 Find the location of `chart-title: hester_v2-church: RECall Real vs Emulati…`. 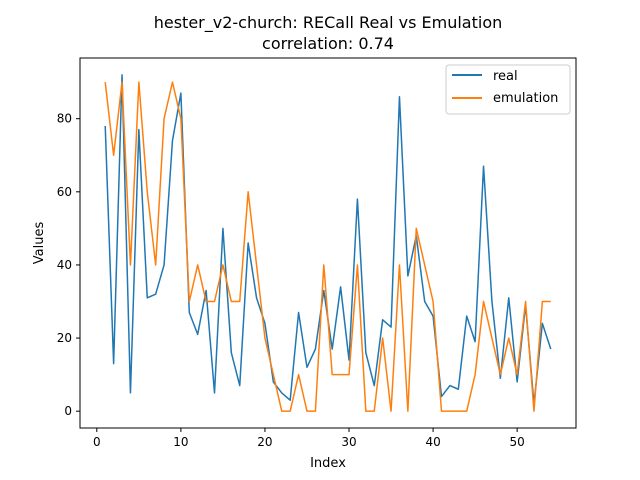

chart-title: hester_v2-church: RECall Real vs Emulati… is located at coordinates (328, 23).